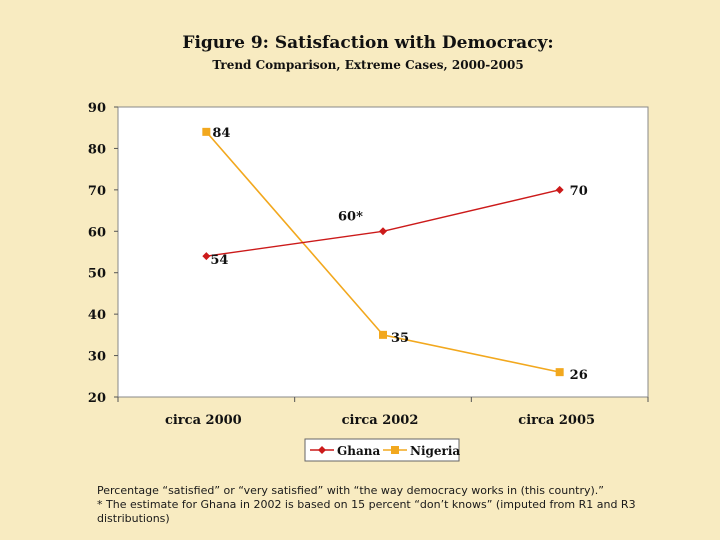  What do you see at coordinates (219, 260) in the screenshot?
I see `data-label-ghana: 54` at bounding box center [219, 260].